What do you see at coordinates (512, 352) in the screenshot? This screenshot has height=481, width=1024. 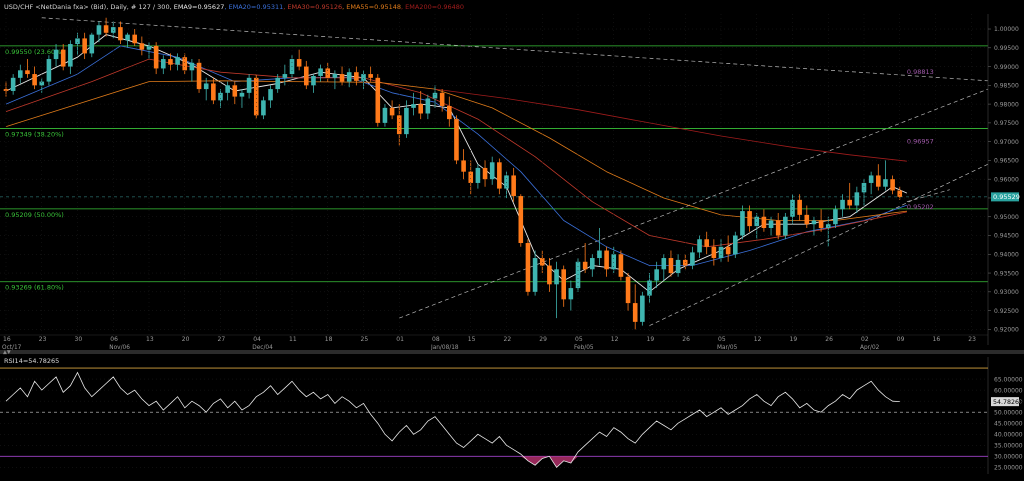 I see `pane-divider` at bounding box center [512, 352].